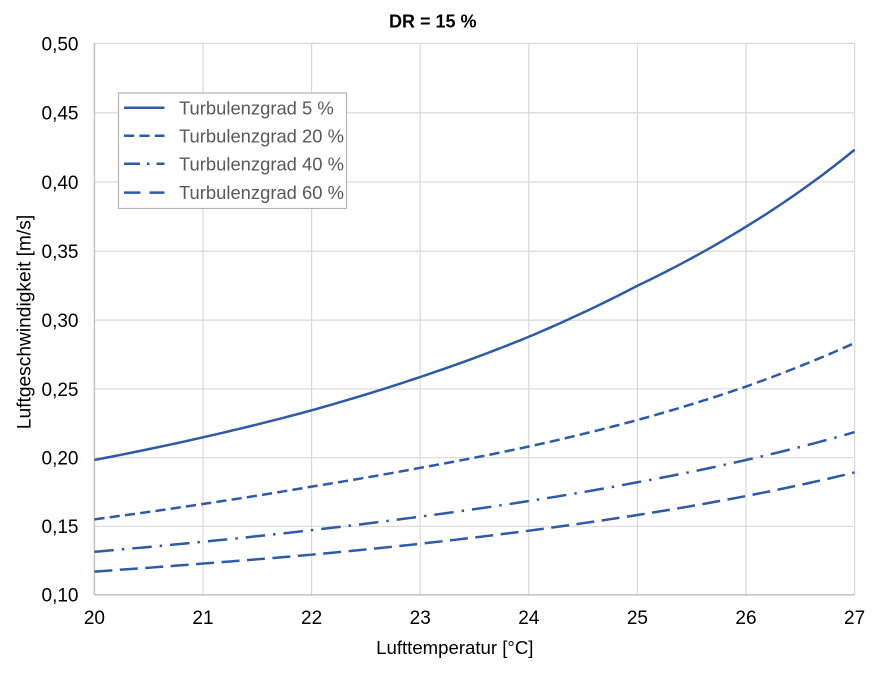 Image resolution: width=872 pixels, height=684 pixels. What do you see at coordinates (60, 321) in the screenshot?
I see `svg-text: 0,30` at bounding box center [60, 321].